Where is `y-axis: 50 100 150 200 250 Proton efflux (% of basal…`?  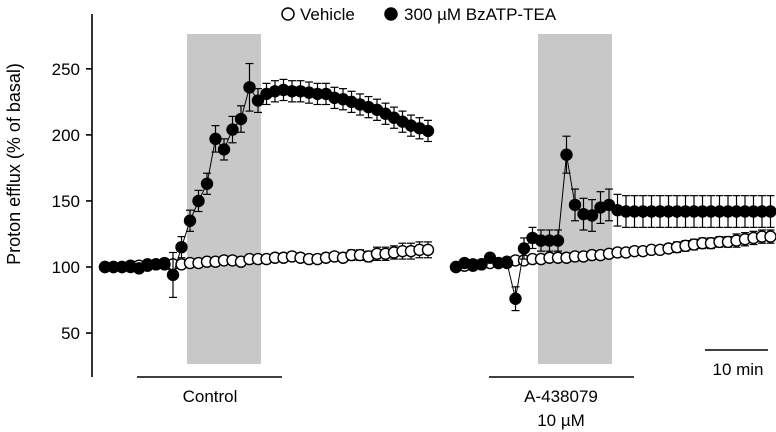 y-axis: 50 100 150 200 250 Proton efflux (% of basal… is located at coordinates (48, 195).